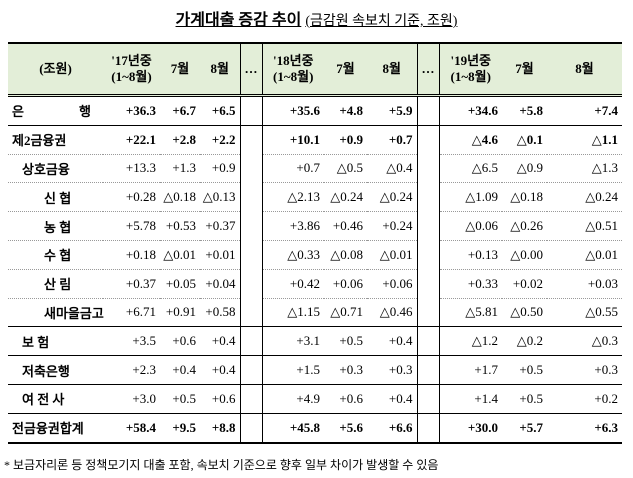 This screenshot has width=633, height=478. I want to click on row-label: 농 협, so click(55, 226).